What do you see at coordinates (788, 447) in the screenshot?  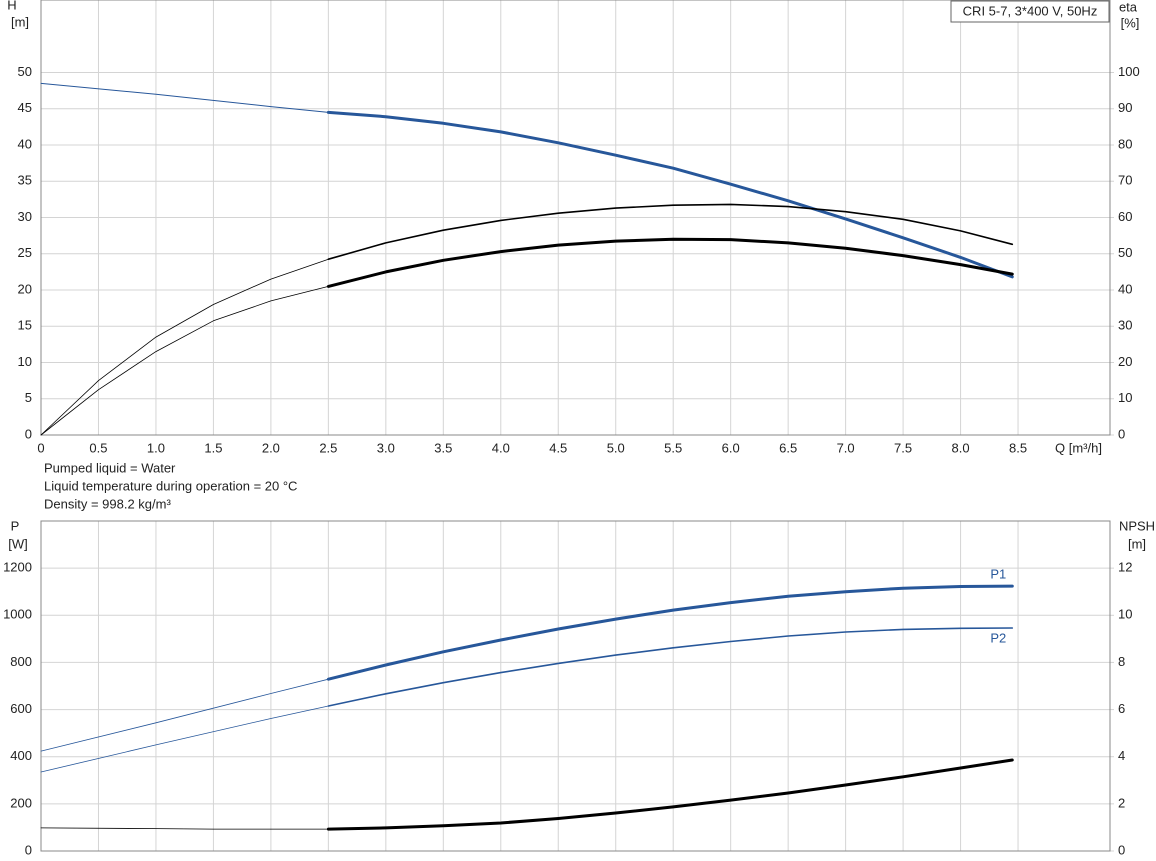 I see `x-tick-label: 6.5` at bounding box center [788, 447].